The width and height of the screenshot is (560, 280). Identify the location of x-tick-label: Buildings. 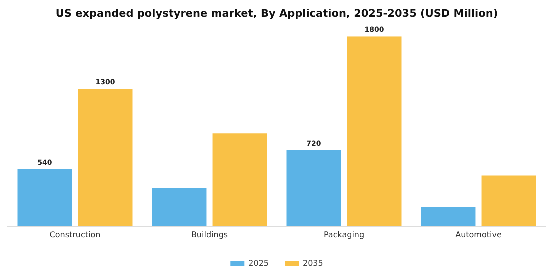
(209, 235).